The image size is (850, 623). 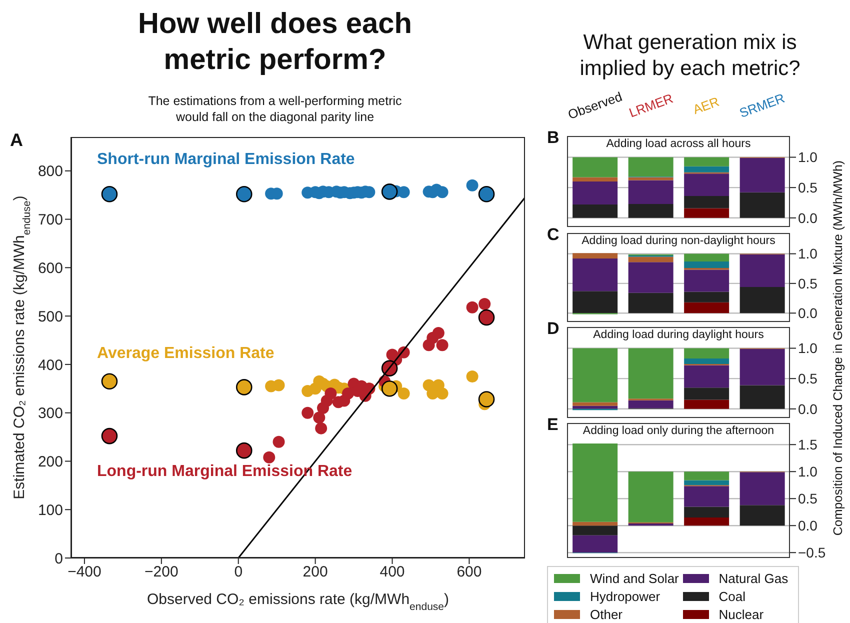 What do you see at coordinates (50, 462) in the screenshot?
I see `y-tick-label: 200` at bounding box center [50, 462].